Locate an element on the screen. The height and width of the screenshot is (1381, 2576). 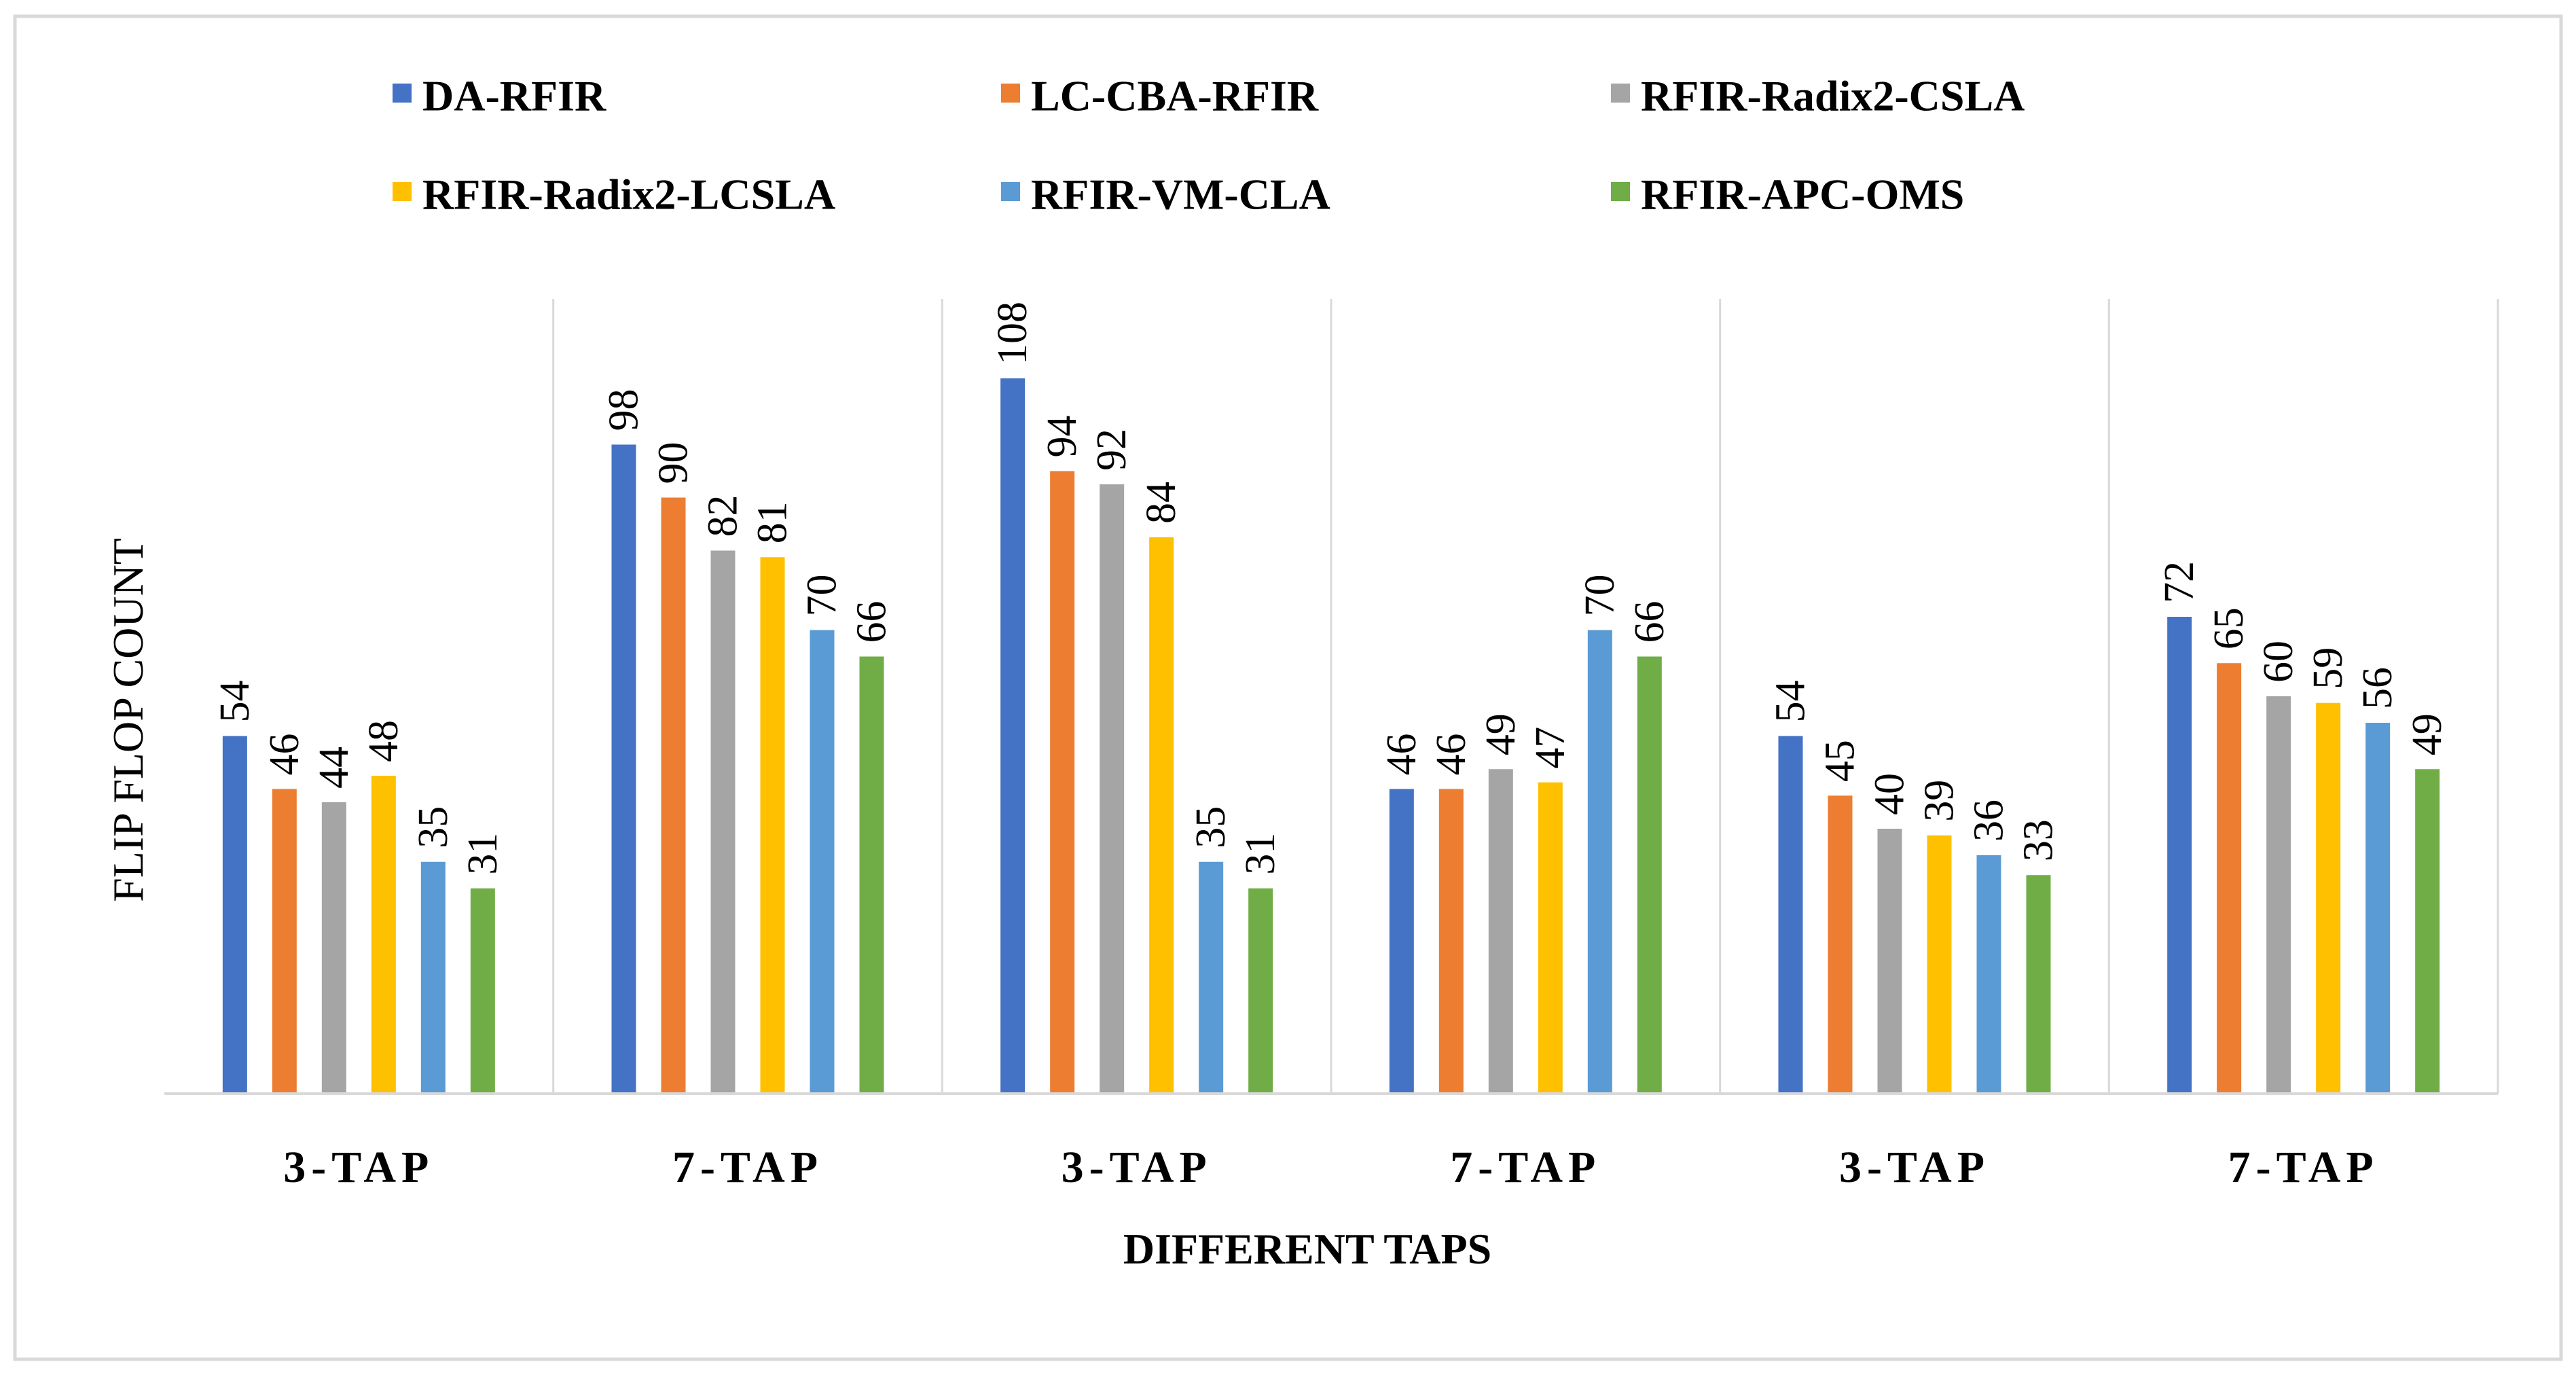
data-label: 39 is located at coordinates (1940, 801).